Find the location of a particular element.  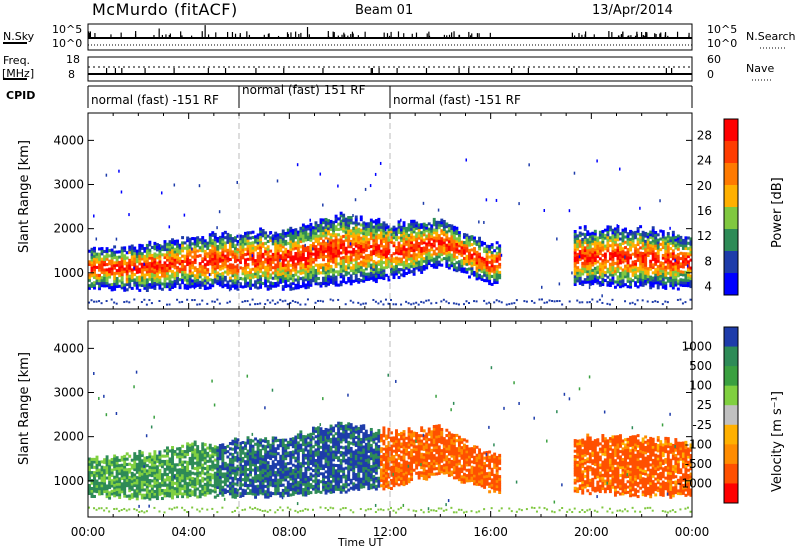

nsky-spike is located at coordinates (264, 36).